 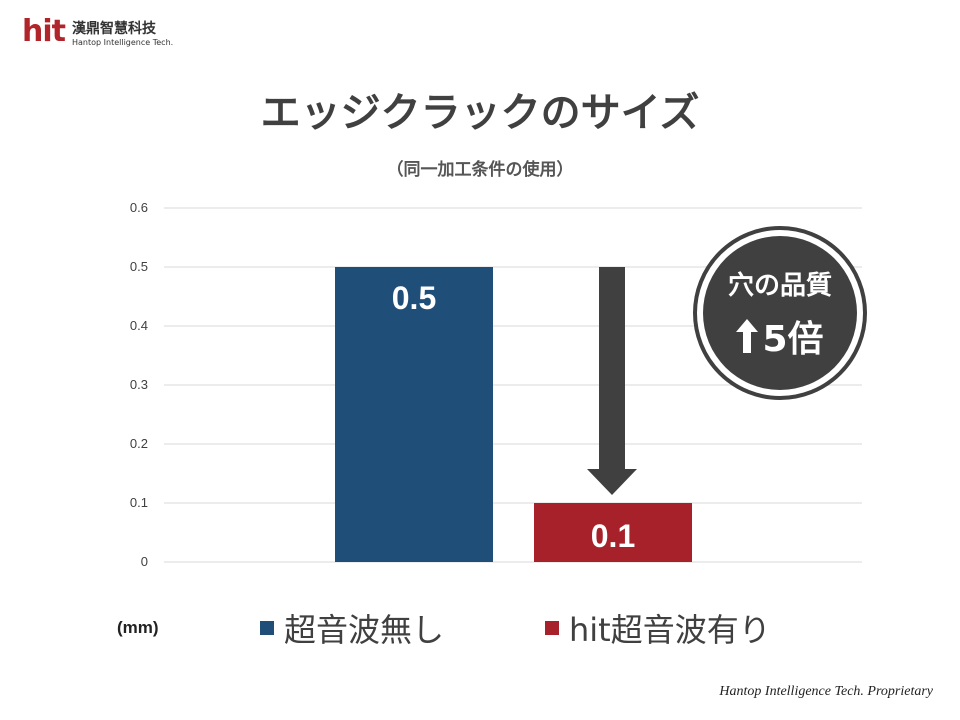 I want to click on badge-line2: 5倍, so click(x=780, y=336).